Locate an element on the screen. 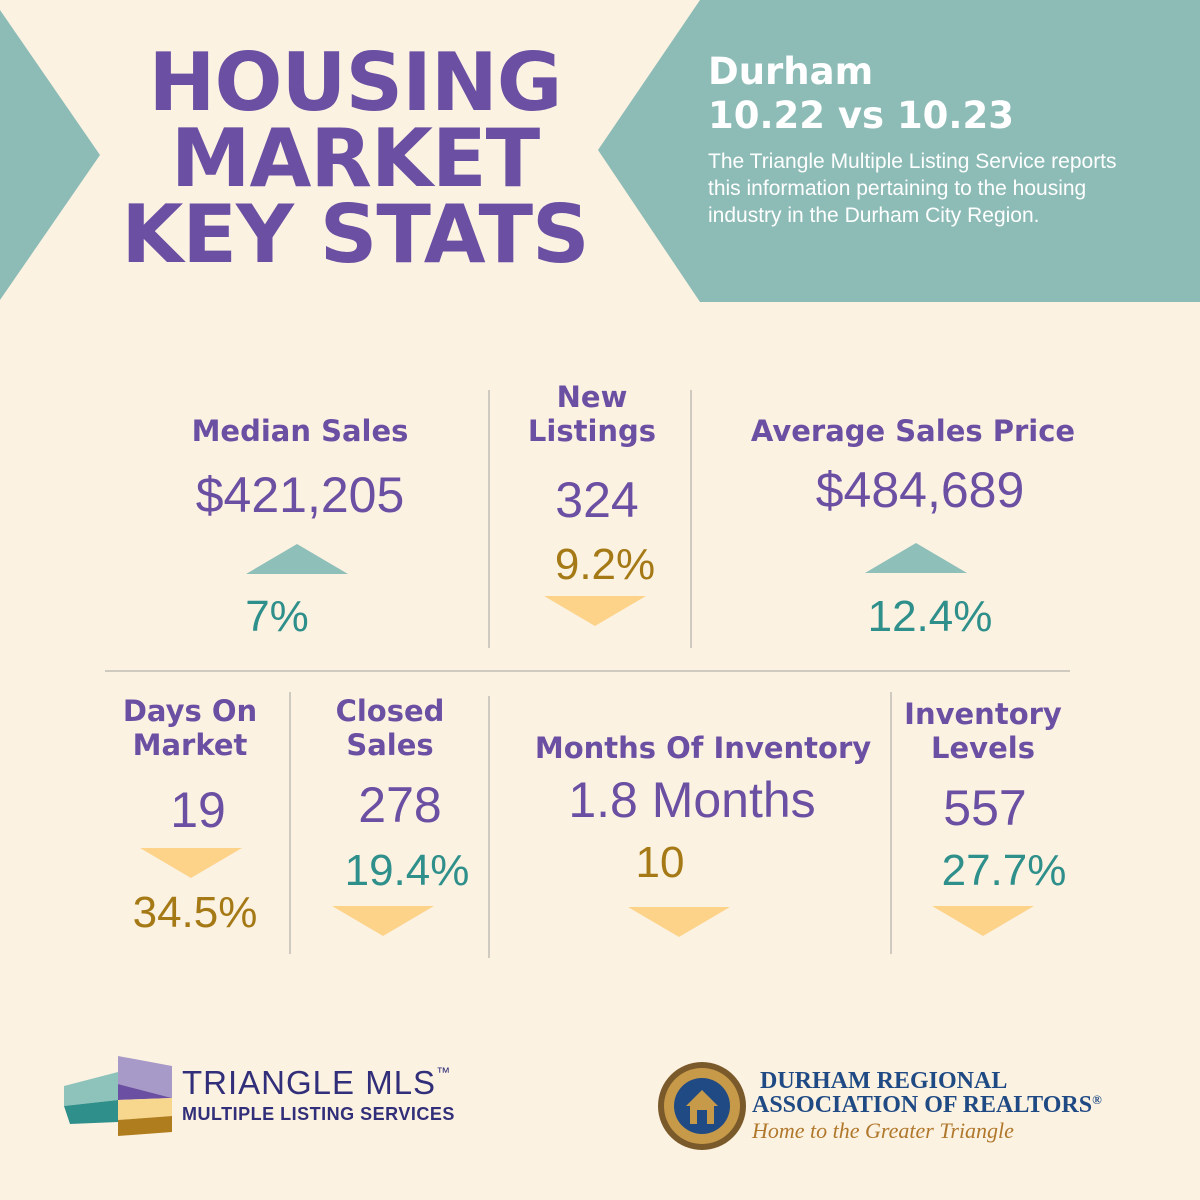  hero-title-line3: KEY STATS is located at coordinates (355, 234).